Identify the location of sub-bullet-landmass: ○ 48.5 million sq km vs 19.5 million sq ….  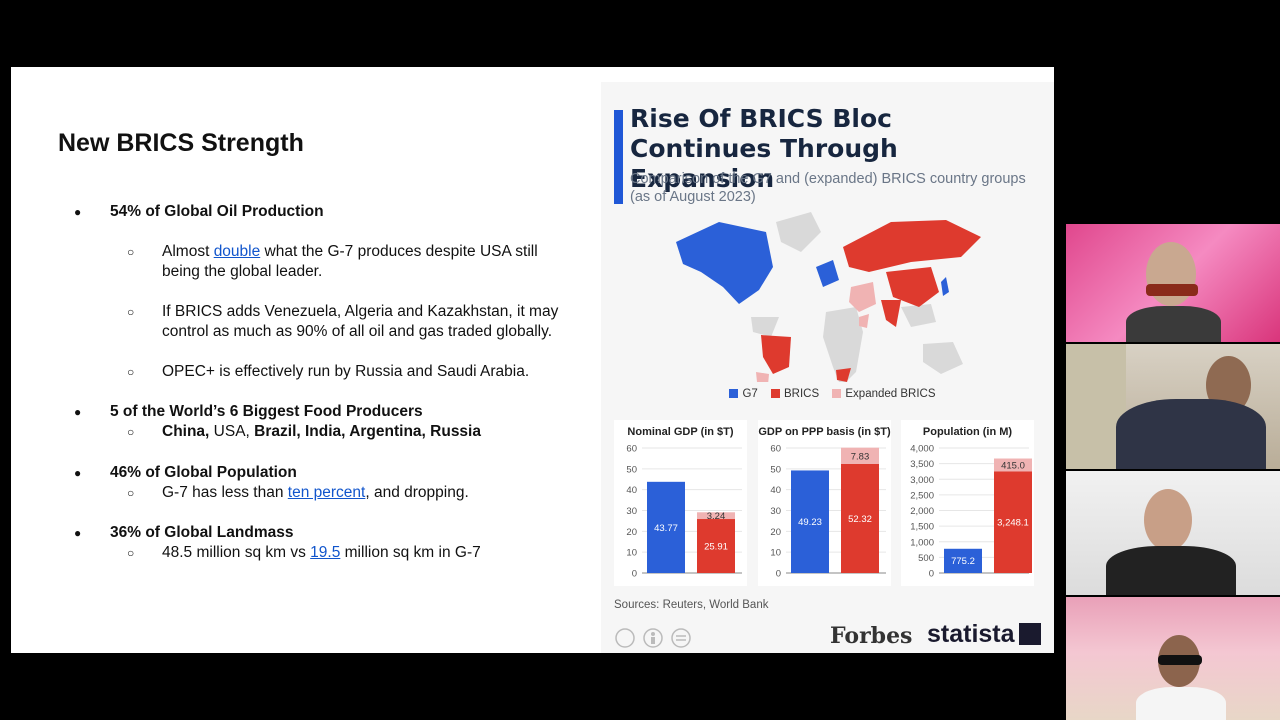
(304, 553).